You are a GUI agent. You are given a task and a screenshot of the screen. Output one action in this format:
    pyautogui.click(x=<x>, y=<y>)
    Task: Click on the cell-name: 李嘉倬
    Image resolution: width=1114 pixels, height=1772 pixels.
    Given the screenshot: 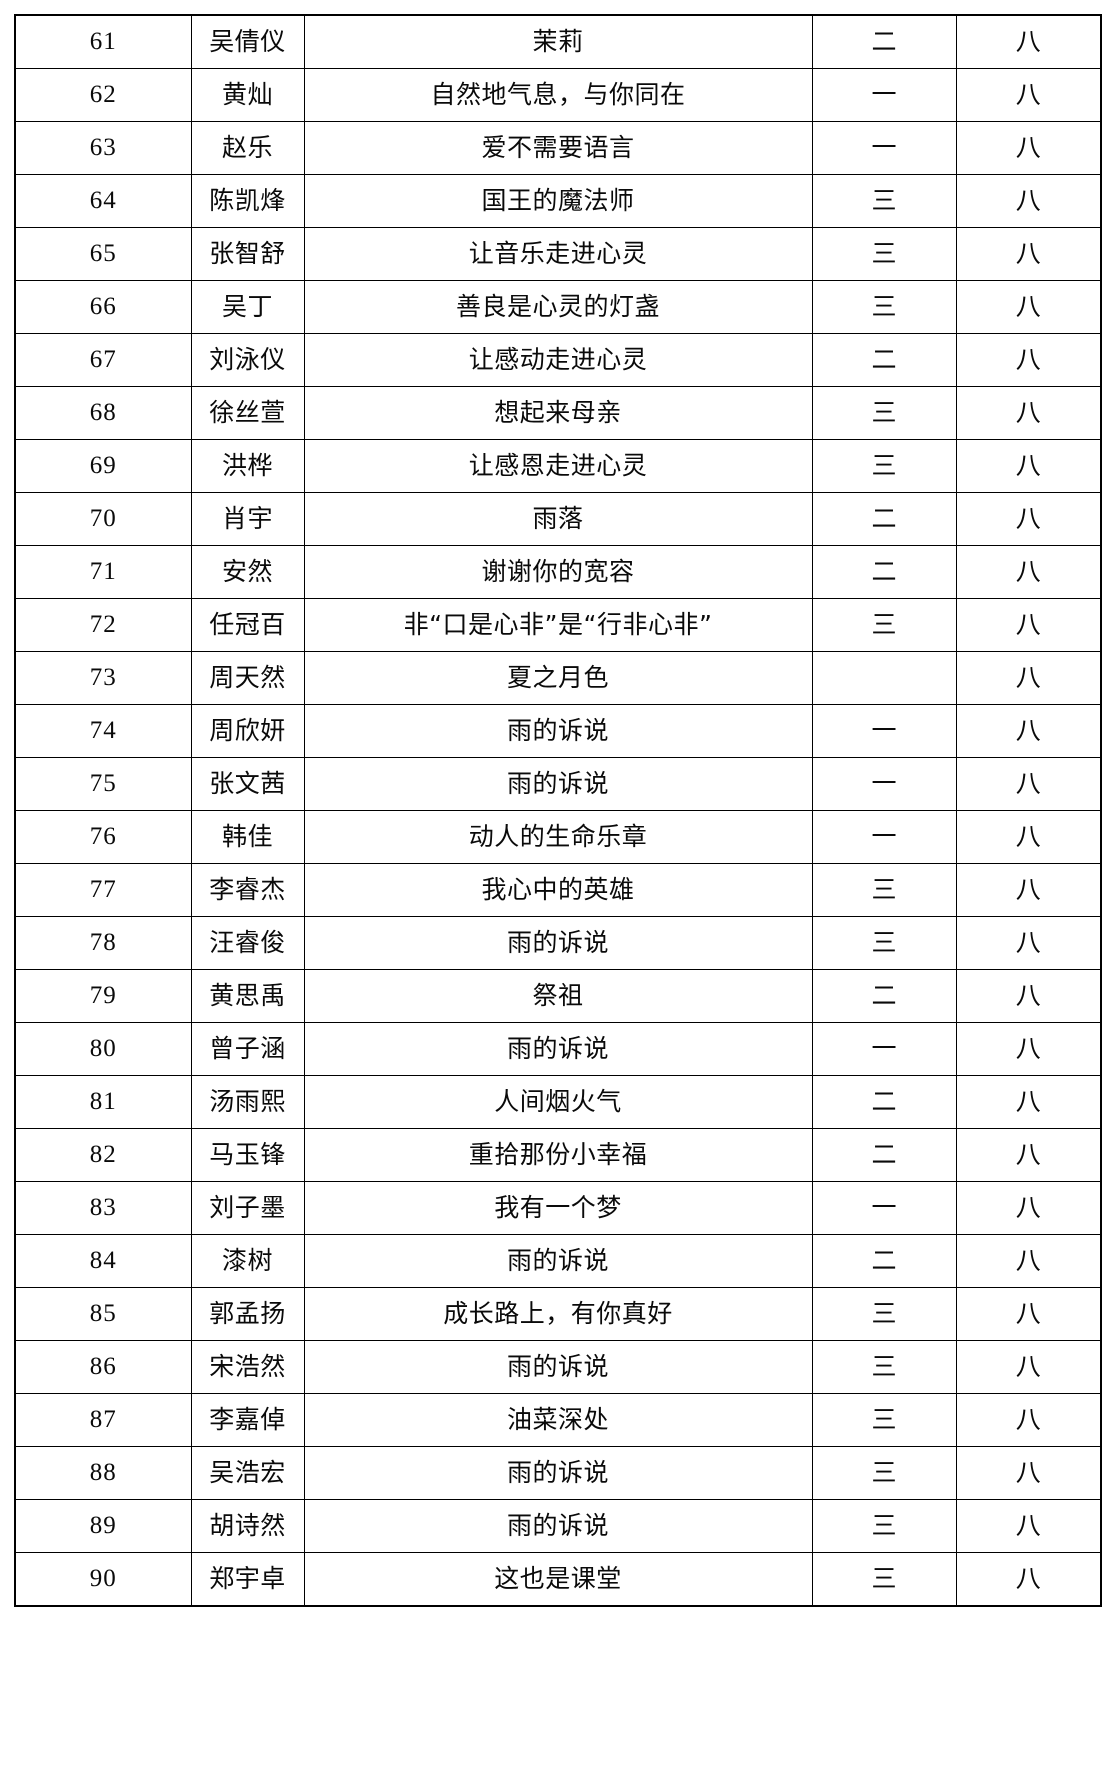 What is the action you would take?
    pyautogui.click(x=247, y=1420)
    